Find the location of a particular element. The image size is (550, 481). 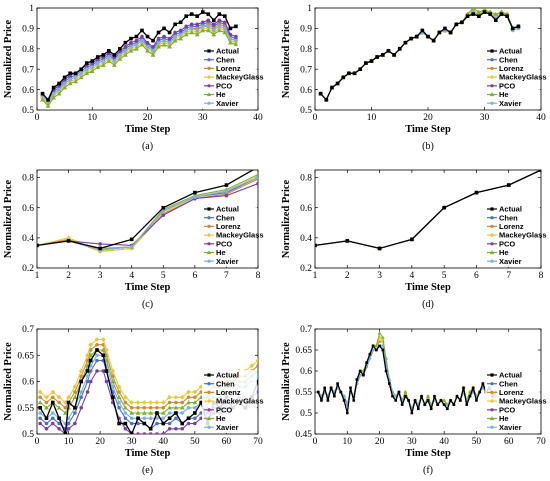

x-tick-label: 6 is located at coordinates (194, 276).